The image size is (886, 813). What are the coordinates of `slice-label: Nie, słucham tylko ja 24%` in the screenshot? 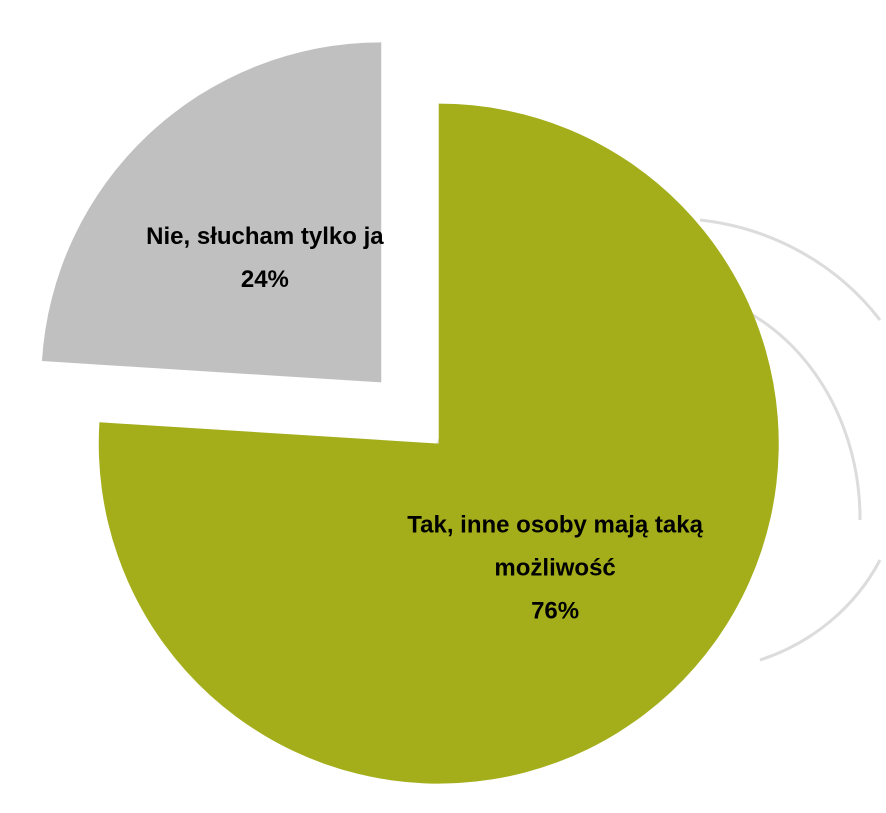 It's located at (265, 258).